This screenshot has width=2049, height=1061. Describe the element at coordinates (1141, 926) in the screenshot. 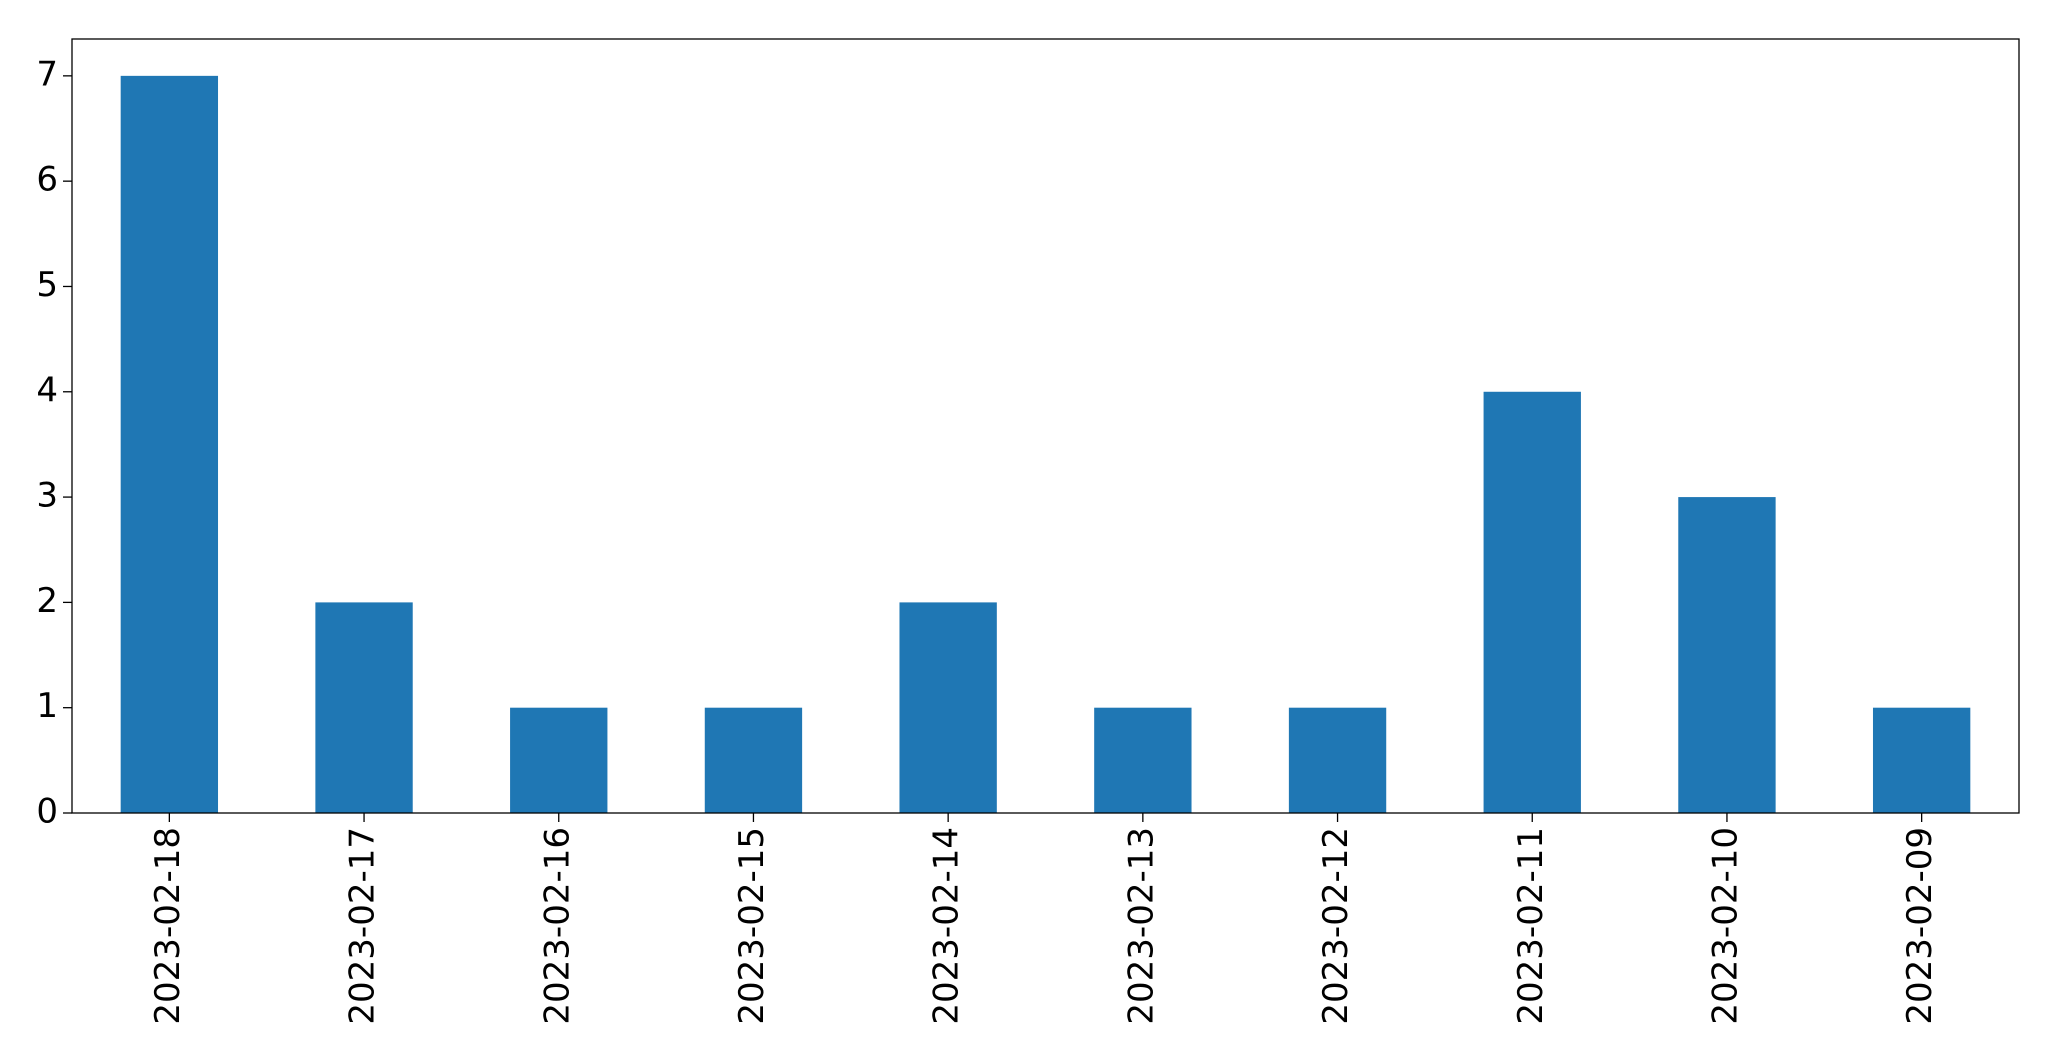

I see `x-tick-label: 2023-02-13` at that location.